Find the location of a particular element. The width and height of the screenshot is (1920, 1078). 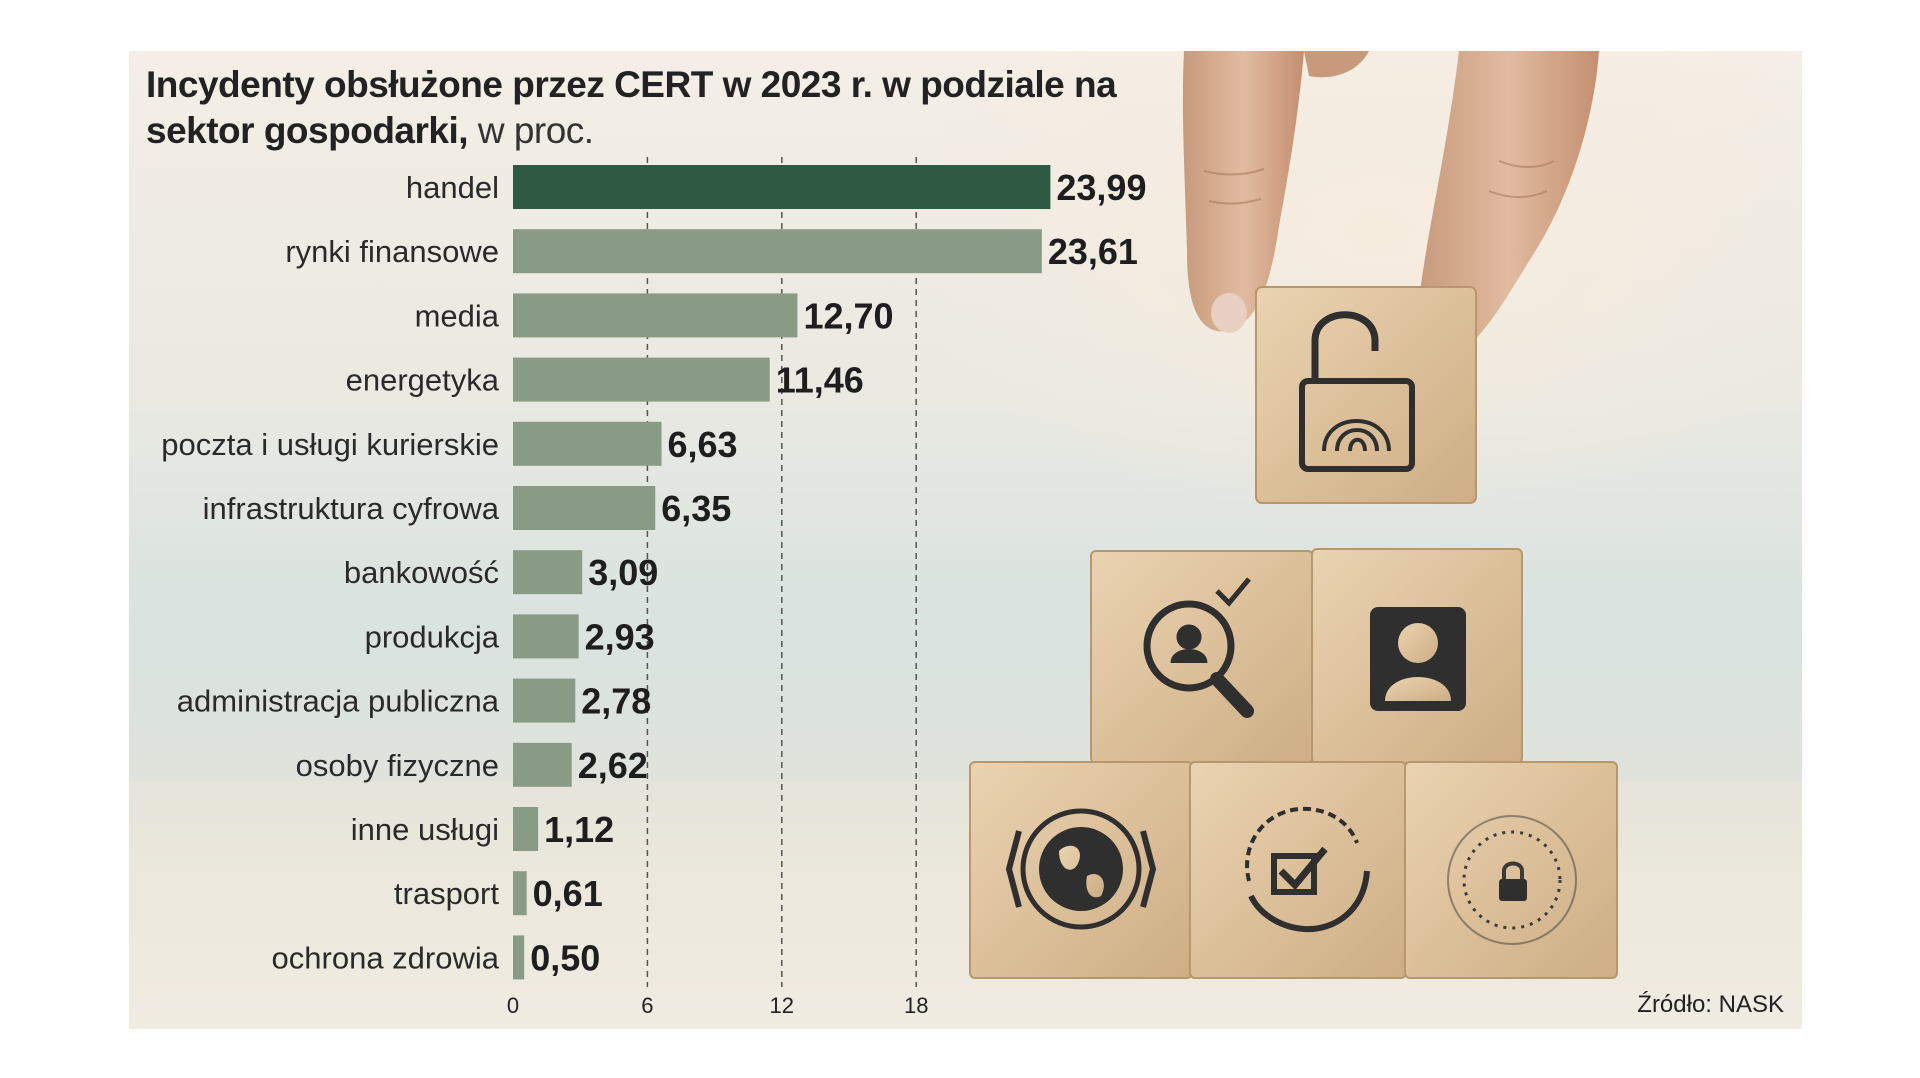

padlock-fingerprint-icon is located at coordinates (1357, 391).